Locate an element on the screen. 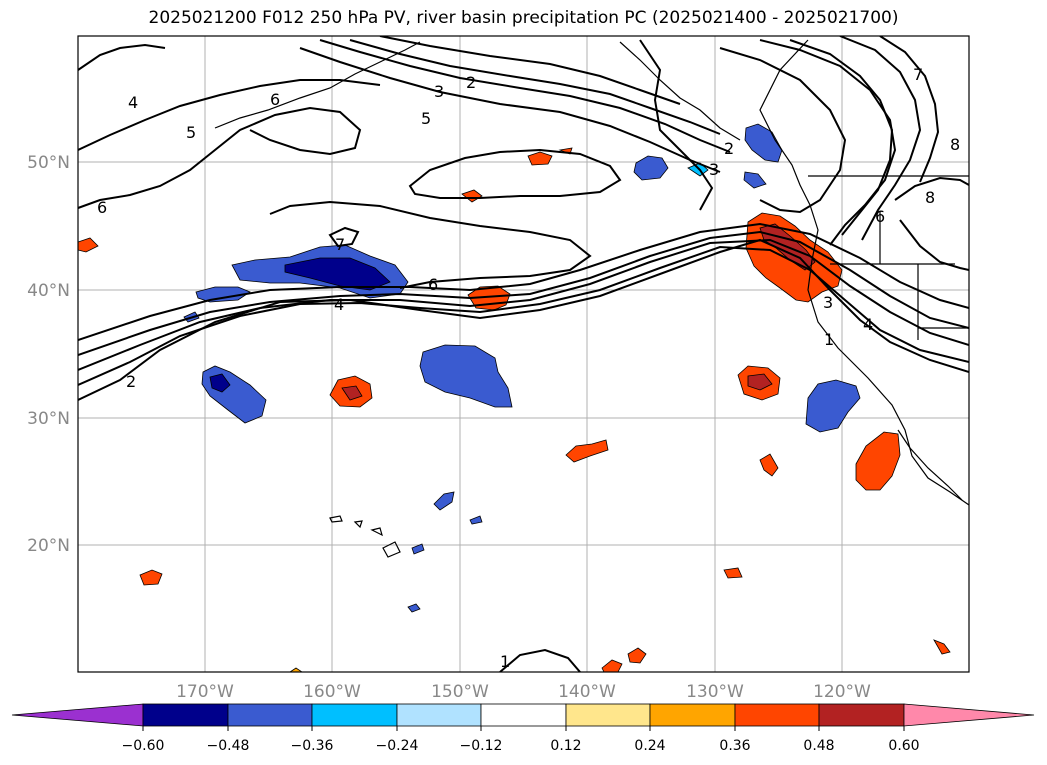  lat-label: 30°N is located at coordinates (48, 419).